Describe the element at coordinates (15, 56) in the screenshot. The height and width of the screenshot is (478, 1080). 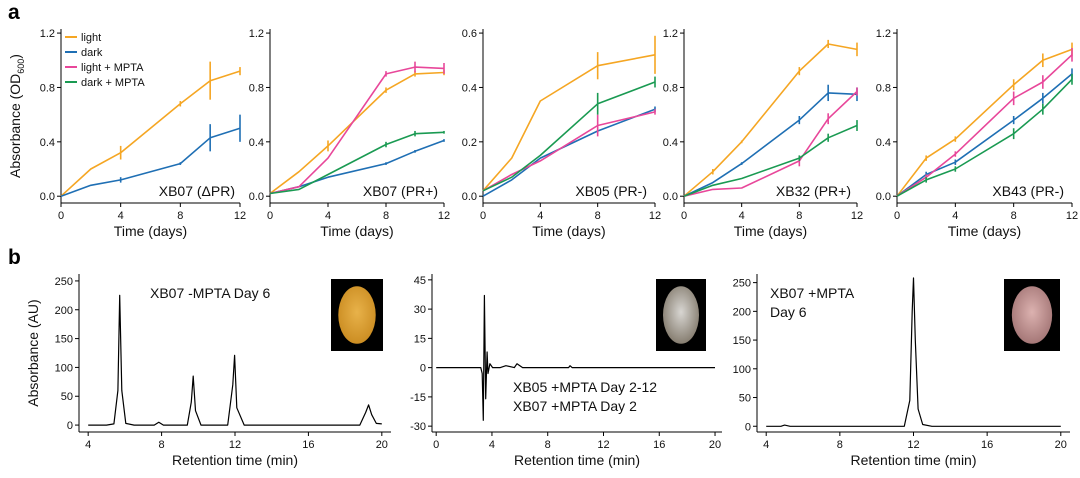
I see `y-axis-title-close: )` at that location.